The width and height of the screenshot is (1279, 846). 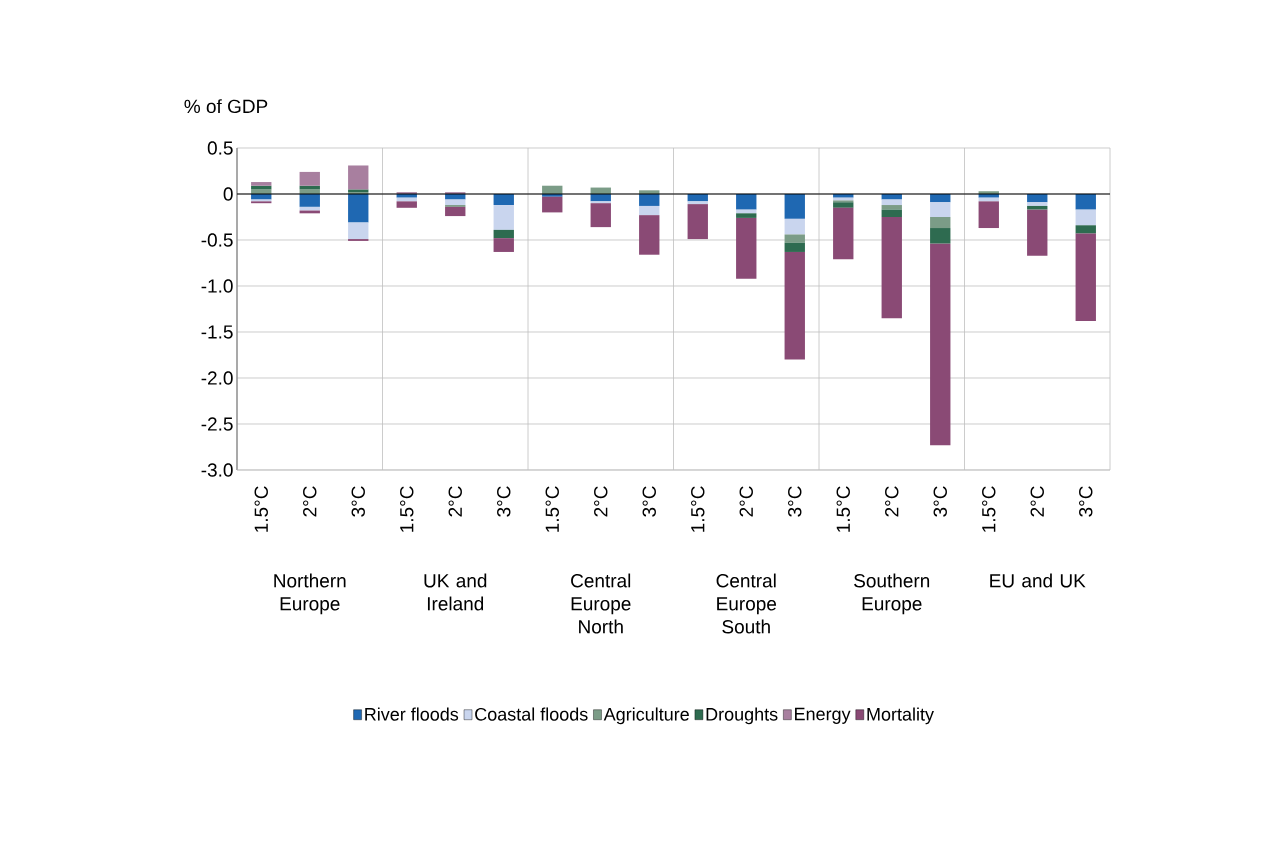 What do you see at coordinates (412, 714) in the screenshot?
I see `legend-label: River floods` at bounding box center [412, 714].